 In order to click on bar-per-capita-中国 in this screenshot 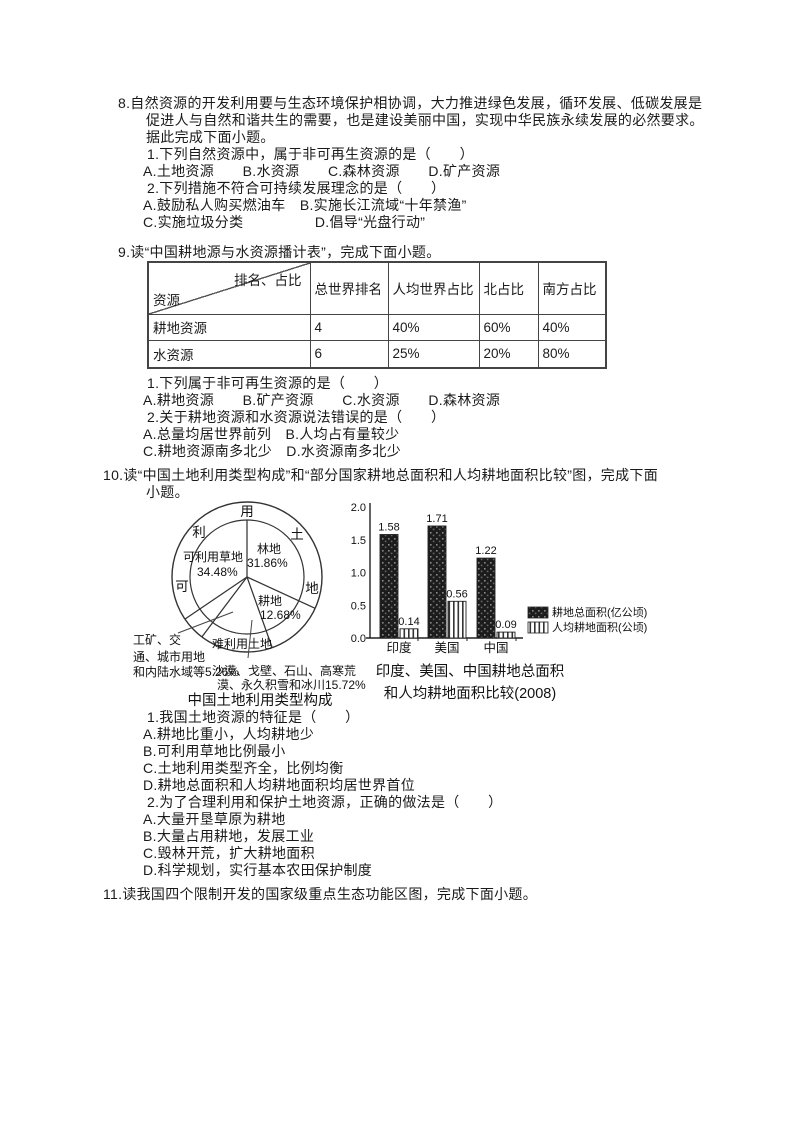, I will do `click(506, 635)`.